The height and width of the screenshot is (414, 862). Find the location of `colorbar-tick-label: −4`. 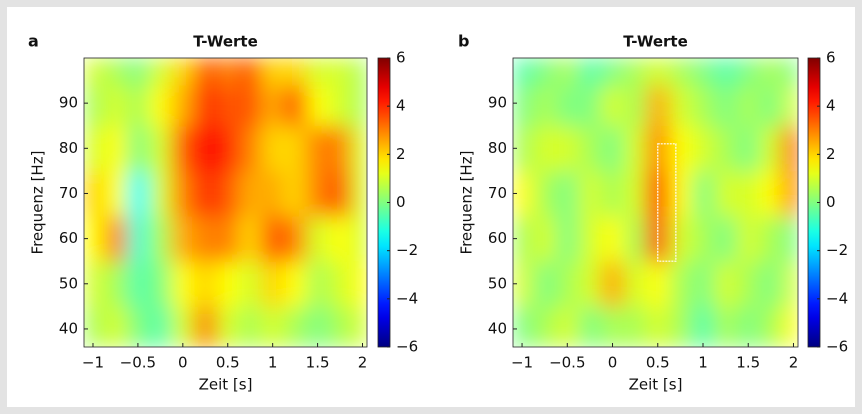

colorbar-tick-label: −4 is located at coordinates (837, 298).